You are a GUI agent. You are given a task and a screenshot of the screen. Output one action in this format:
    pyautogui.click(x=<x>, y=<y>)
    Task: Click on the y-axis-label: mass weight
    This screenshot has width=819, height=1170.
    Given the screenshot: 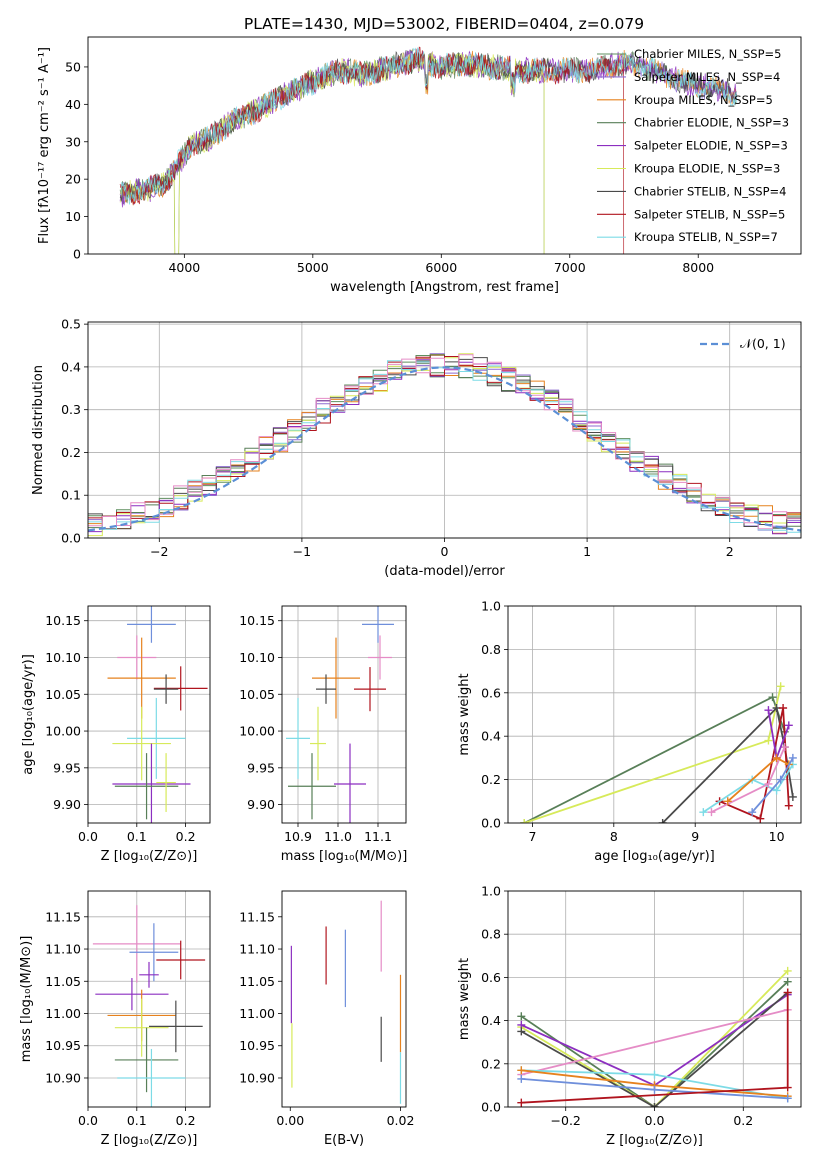 What is the action you would take?
    pyautogui.click(x=464, y=999)
    